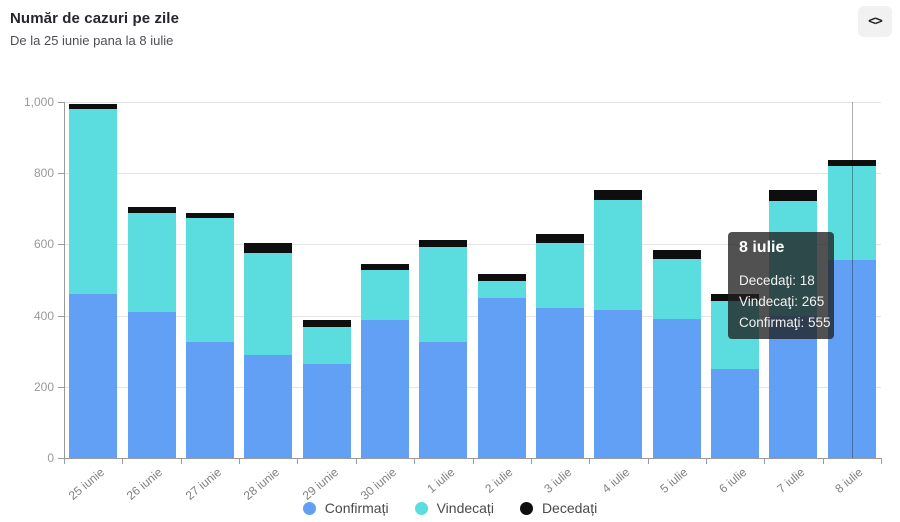 The width and height of the screenshot is (900, 522). I want to click on legend-item-confirmați: Confirmați, so click(345, 508).